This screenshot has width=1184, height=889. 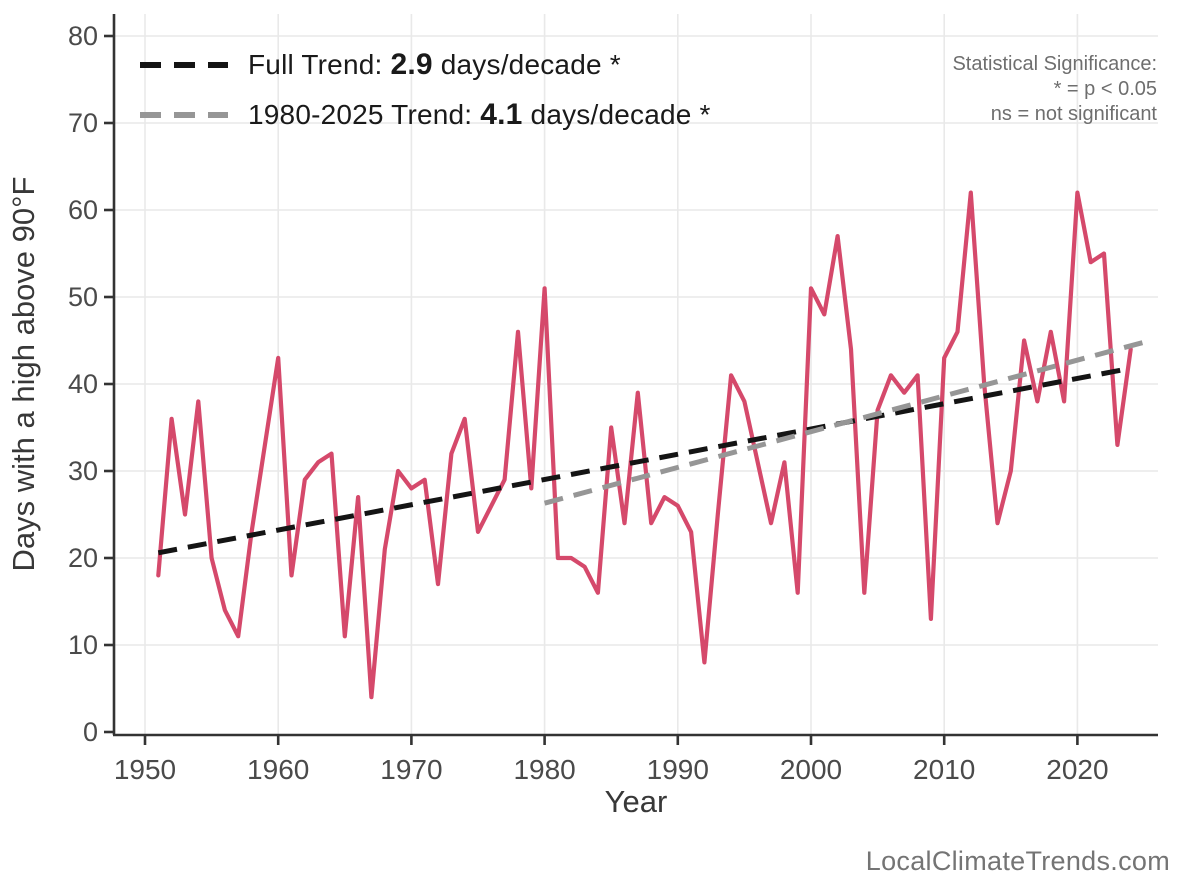 I want to click on x-tick-label-1950: 1950, so click(x=145, y=769).